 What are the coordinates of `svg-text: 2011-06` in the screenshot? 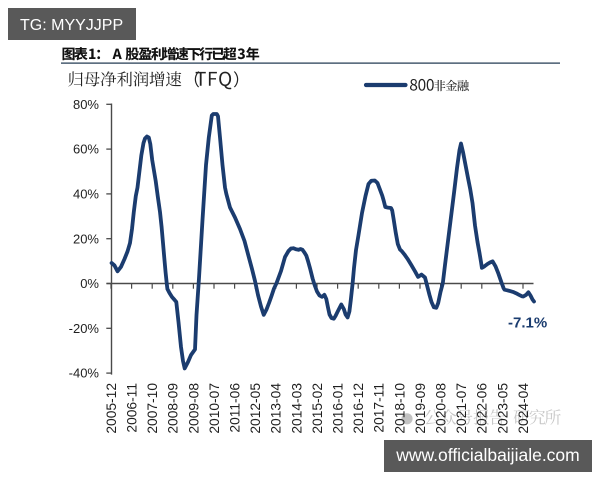 It's located at (235, 408).